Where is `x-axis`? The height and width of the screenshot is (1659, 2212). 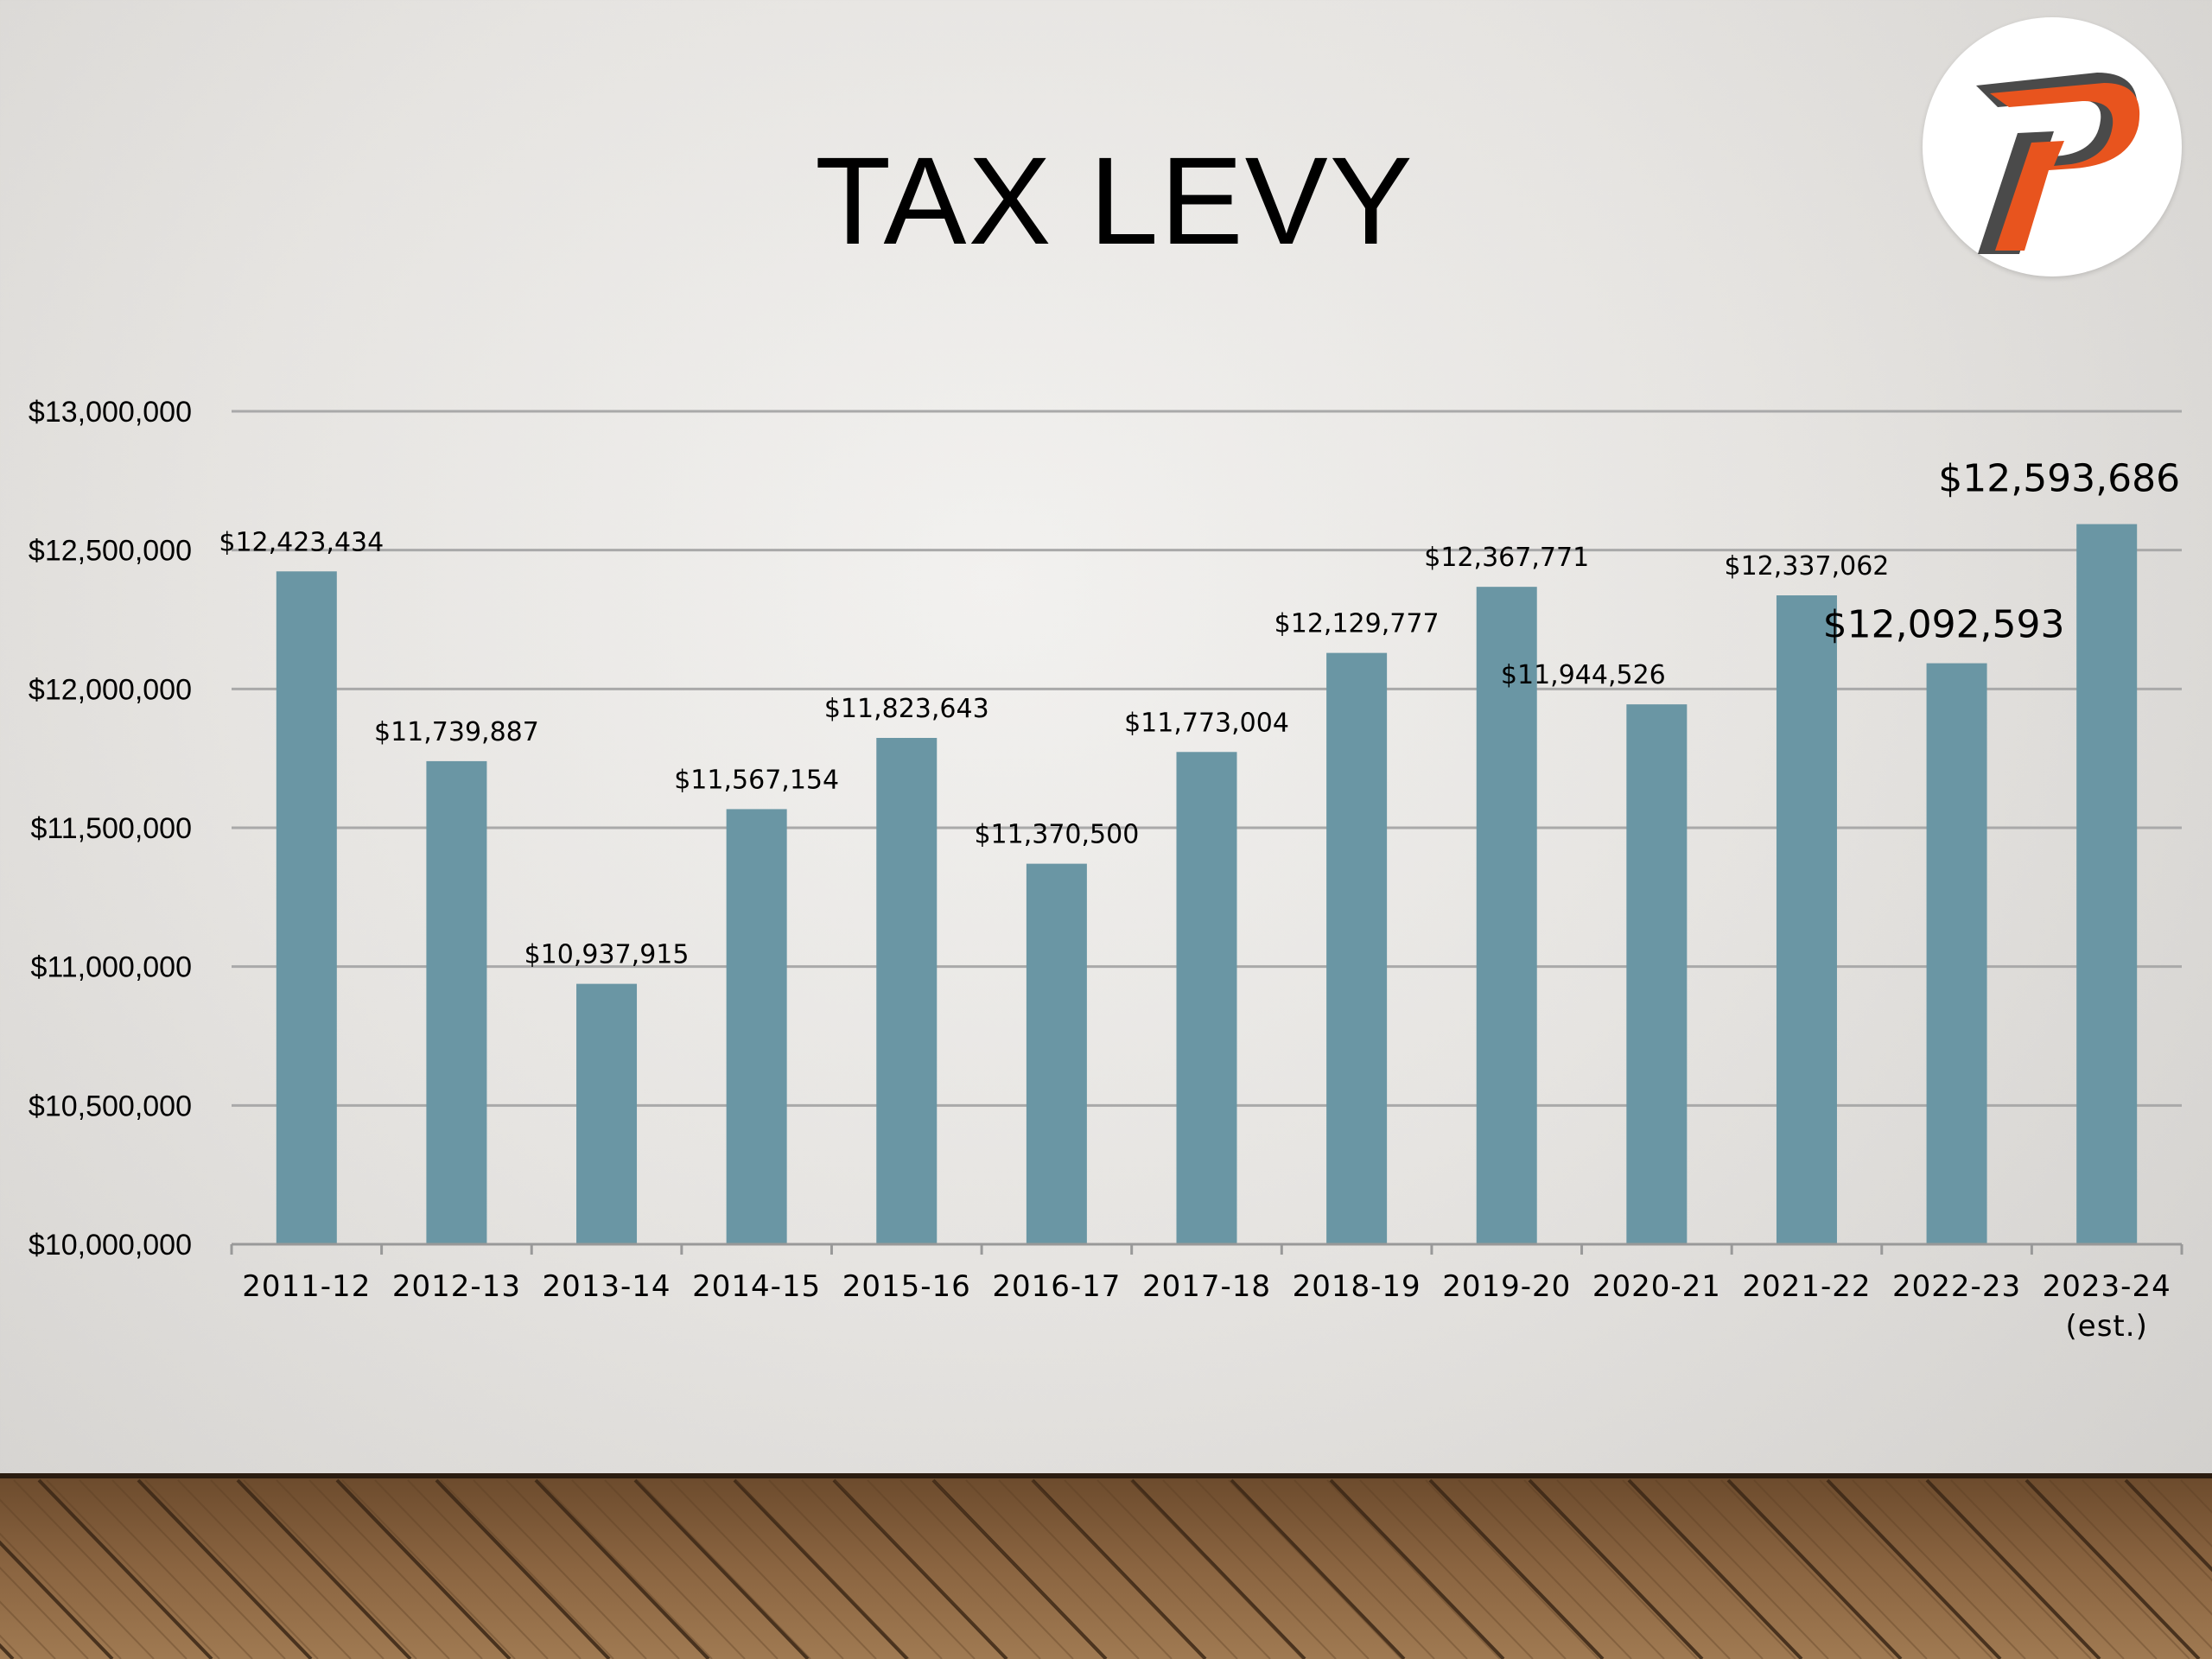 x-axis is located at coordinates (1206, 1249).